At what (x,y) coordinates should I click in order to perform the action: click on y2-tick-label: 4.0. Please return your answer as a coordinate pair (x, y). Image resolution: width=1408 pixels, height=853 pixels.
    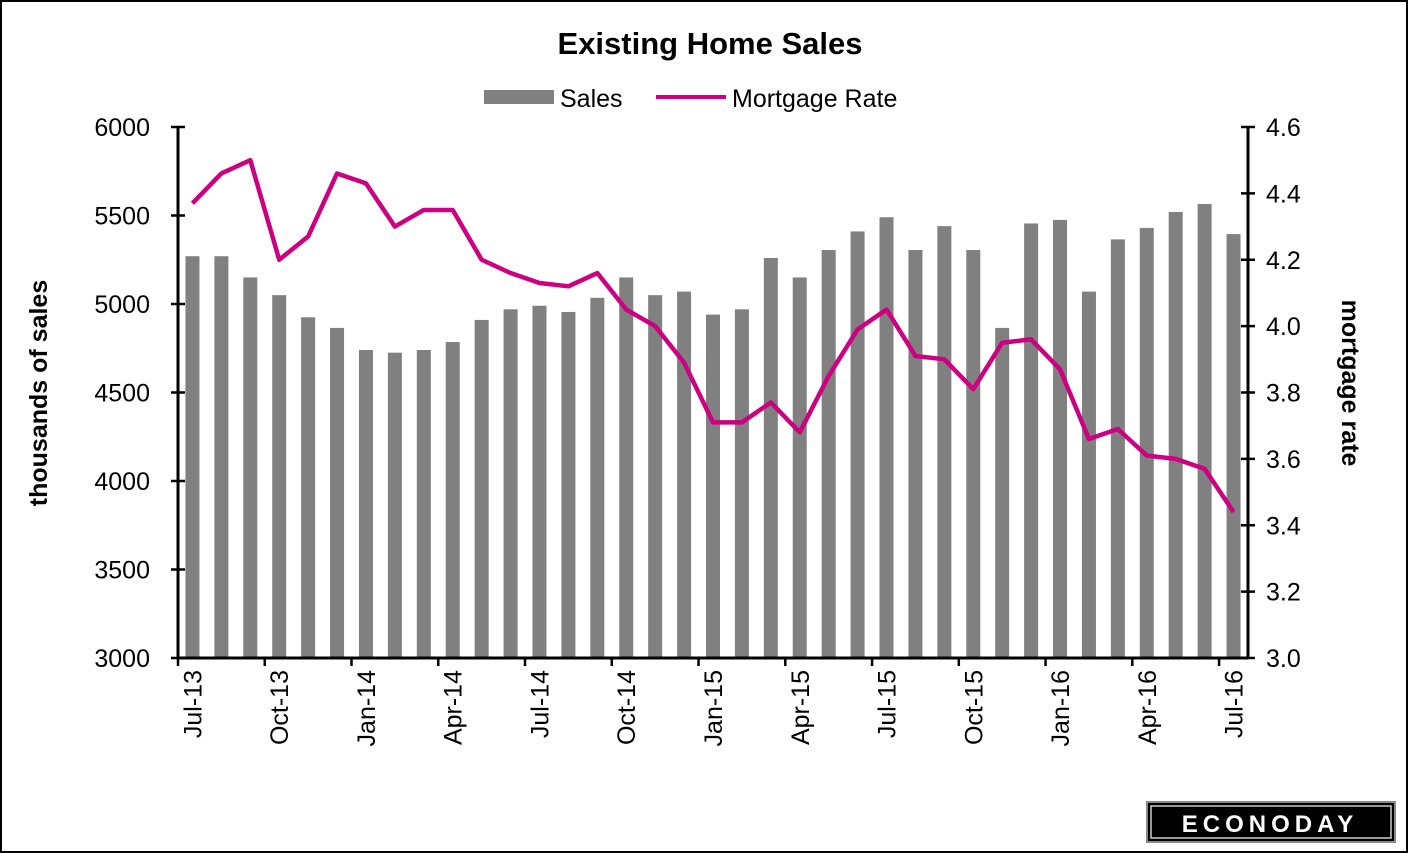
    Looking at the image, I should click on (1283, 327).